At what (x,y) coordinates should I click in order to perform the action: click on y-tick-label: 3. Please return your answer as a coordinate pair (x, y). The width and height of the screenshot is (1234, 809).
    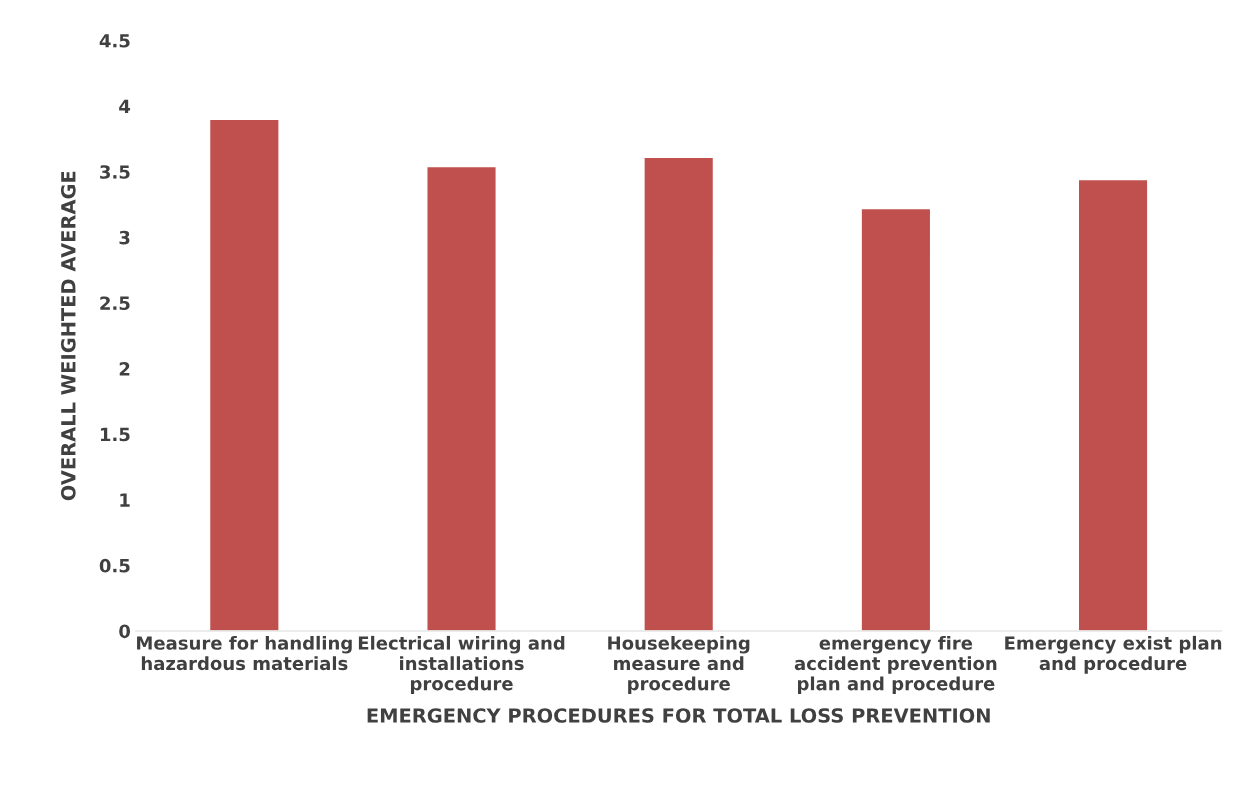
    Looking at the image, I should click on (124, 237).